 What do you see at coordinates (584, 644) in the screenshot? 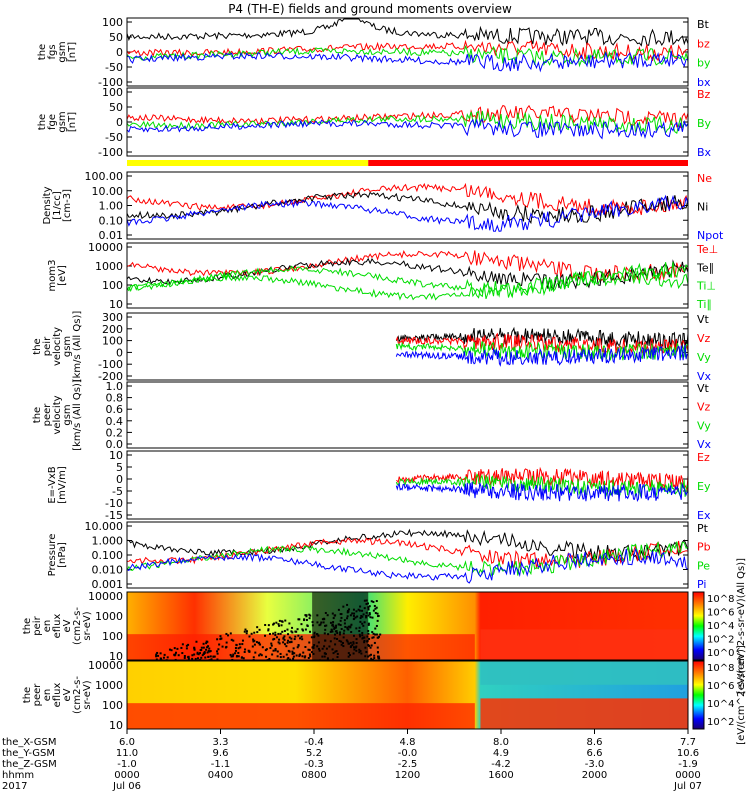
I see `spectrogram-band` at bounding box center [584, 644].